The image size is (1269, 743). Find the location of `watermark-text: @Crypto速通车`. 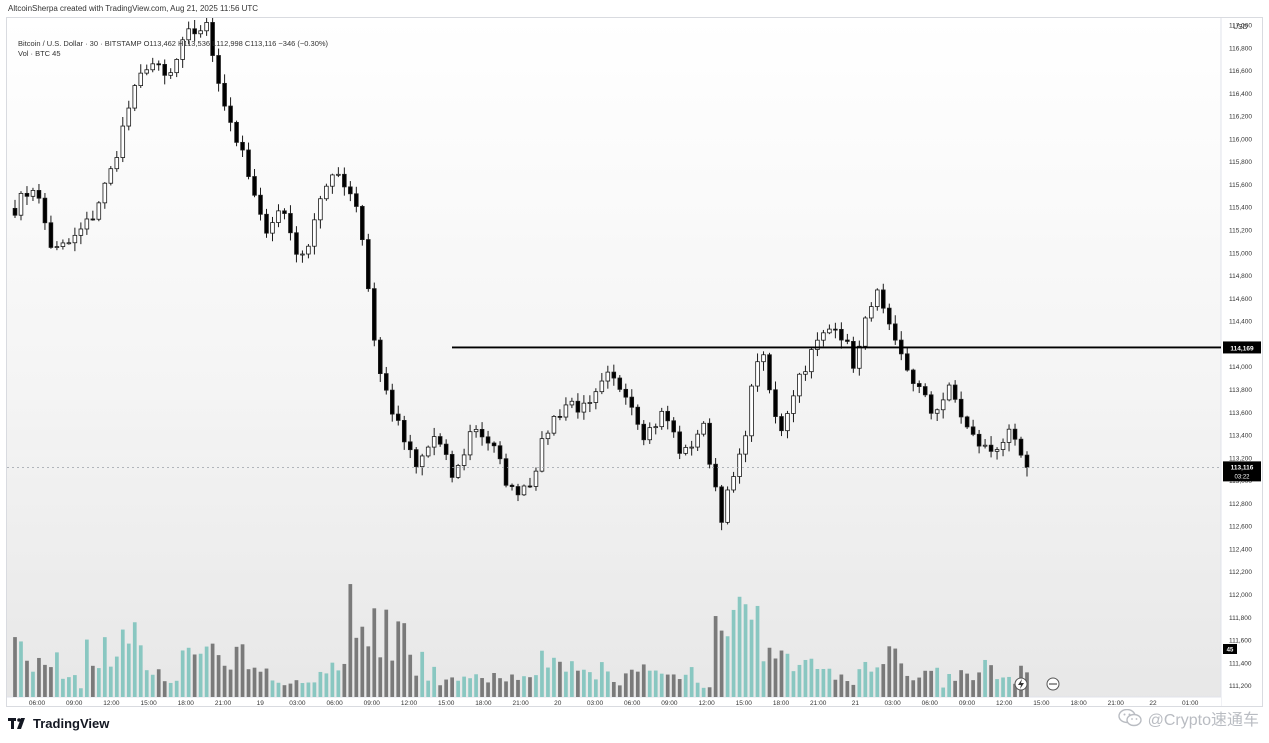

watermark-text: @Crypto速通车 is located at coordinates (1203, 720).